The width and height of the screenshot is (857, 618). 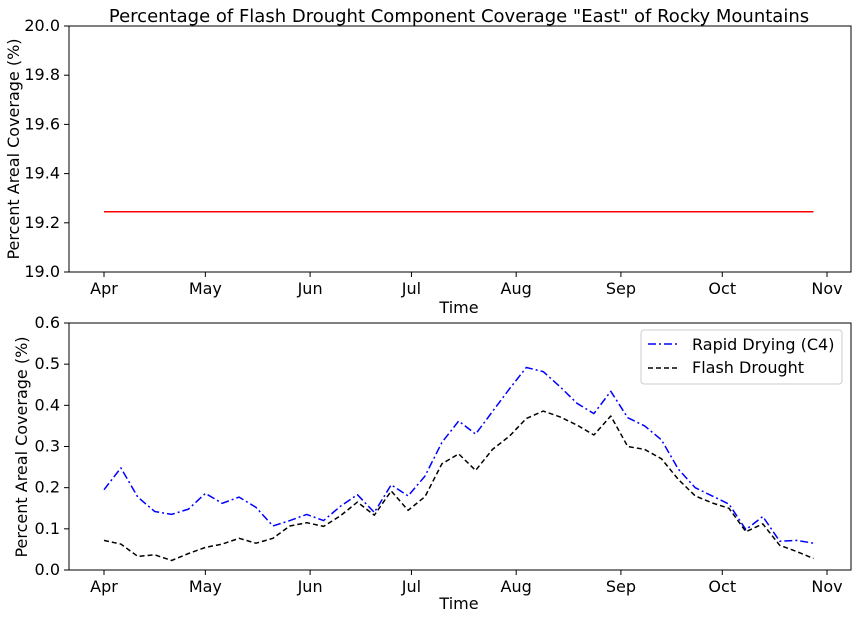 What do you see at coordinates (47, 569) in the screenshot?
I see `bottom-y-tick-label: 0.0` at bounding box center [47, 569].